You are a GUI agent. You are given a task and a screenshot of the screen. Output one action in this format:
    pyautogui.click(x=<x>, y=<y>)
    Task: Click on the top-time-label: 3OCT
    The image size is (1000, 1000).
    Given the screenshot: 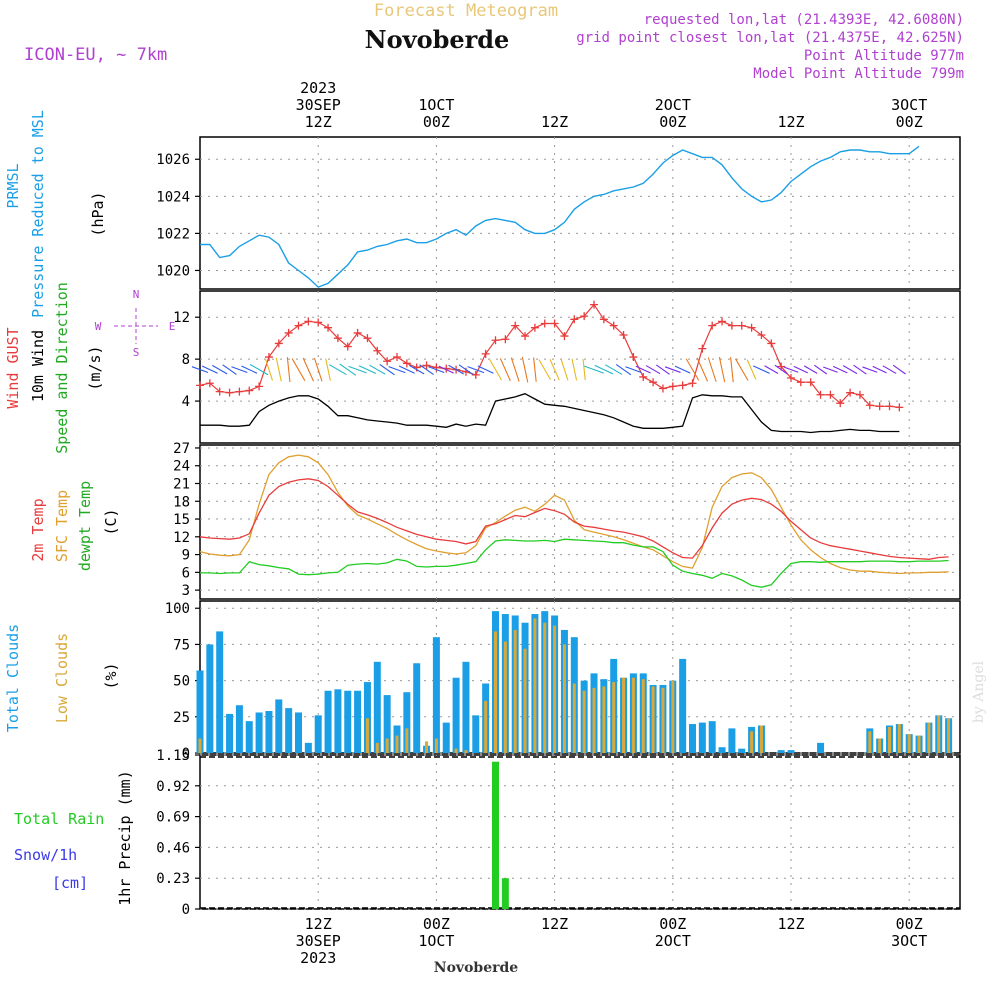 What is the action you would take?
    pyautogui.click(x=909, y=105)
    